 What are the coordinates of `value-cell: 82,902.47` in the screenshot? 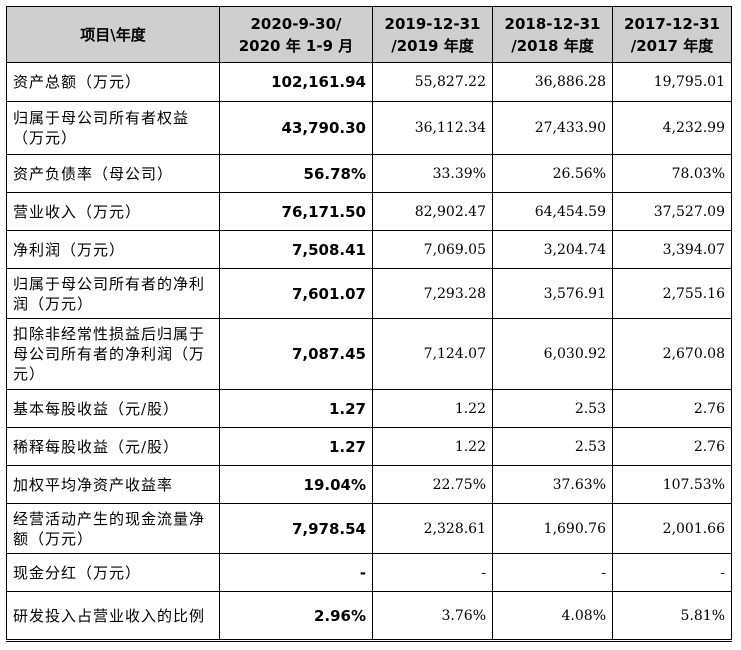 It's located at (432, 211).